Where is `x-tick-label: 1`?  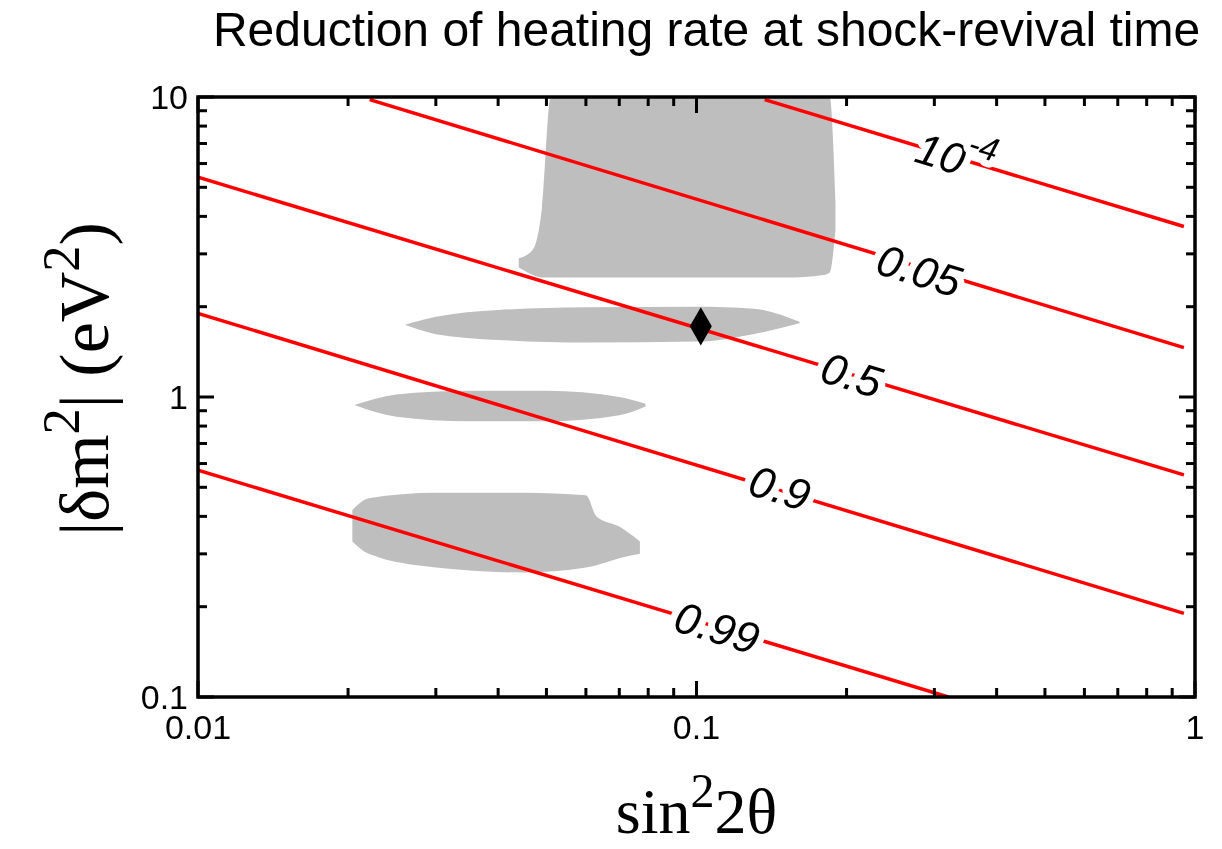
x-tick-label: 1 is located at coordinates (1195, 727).